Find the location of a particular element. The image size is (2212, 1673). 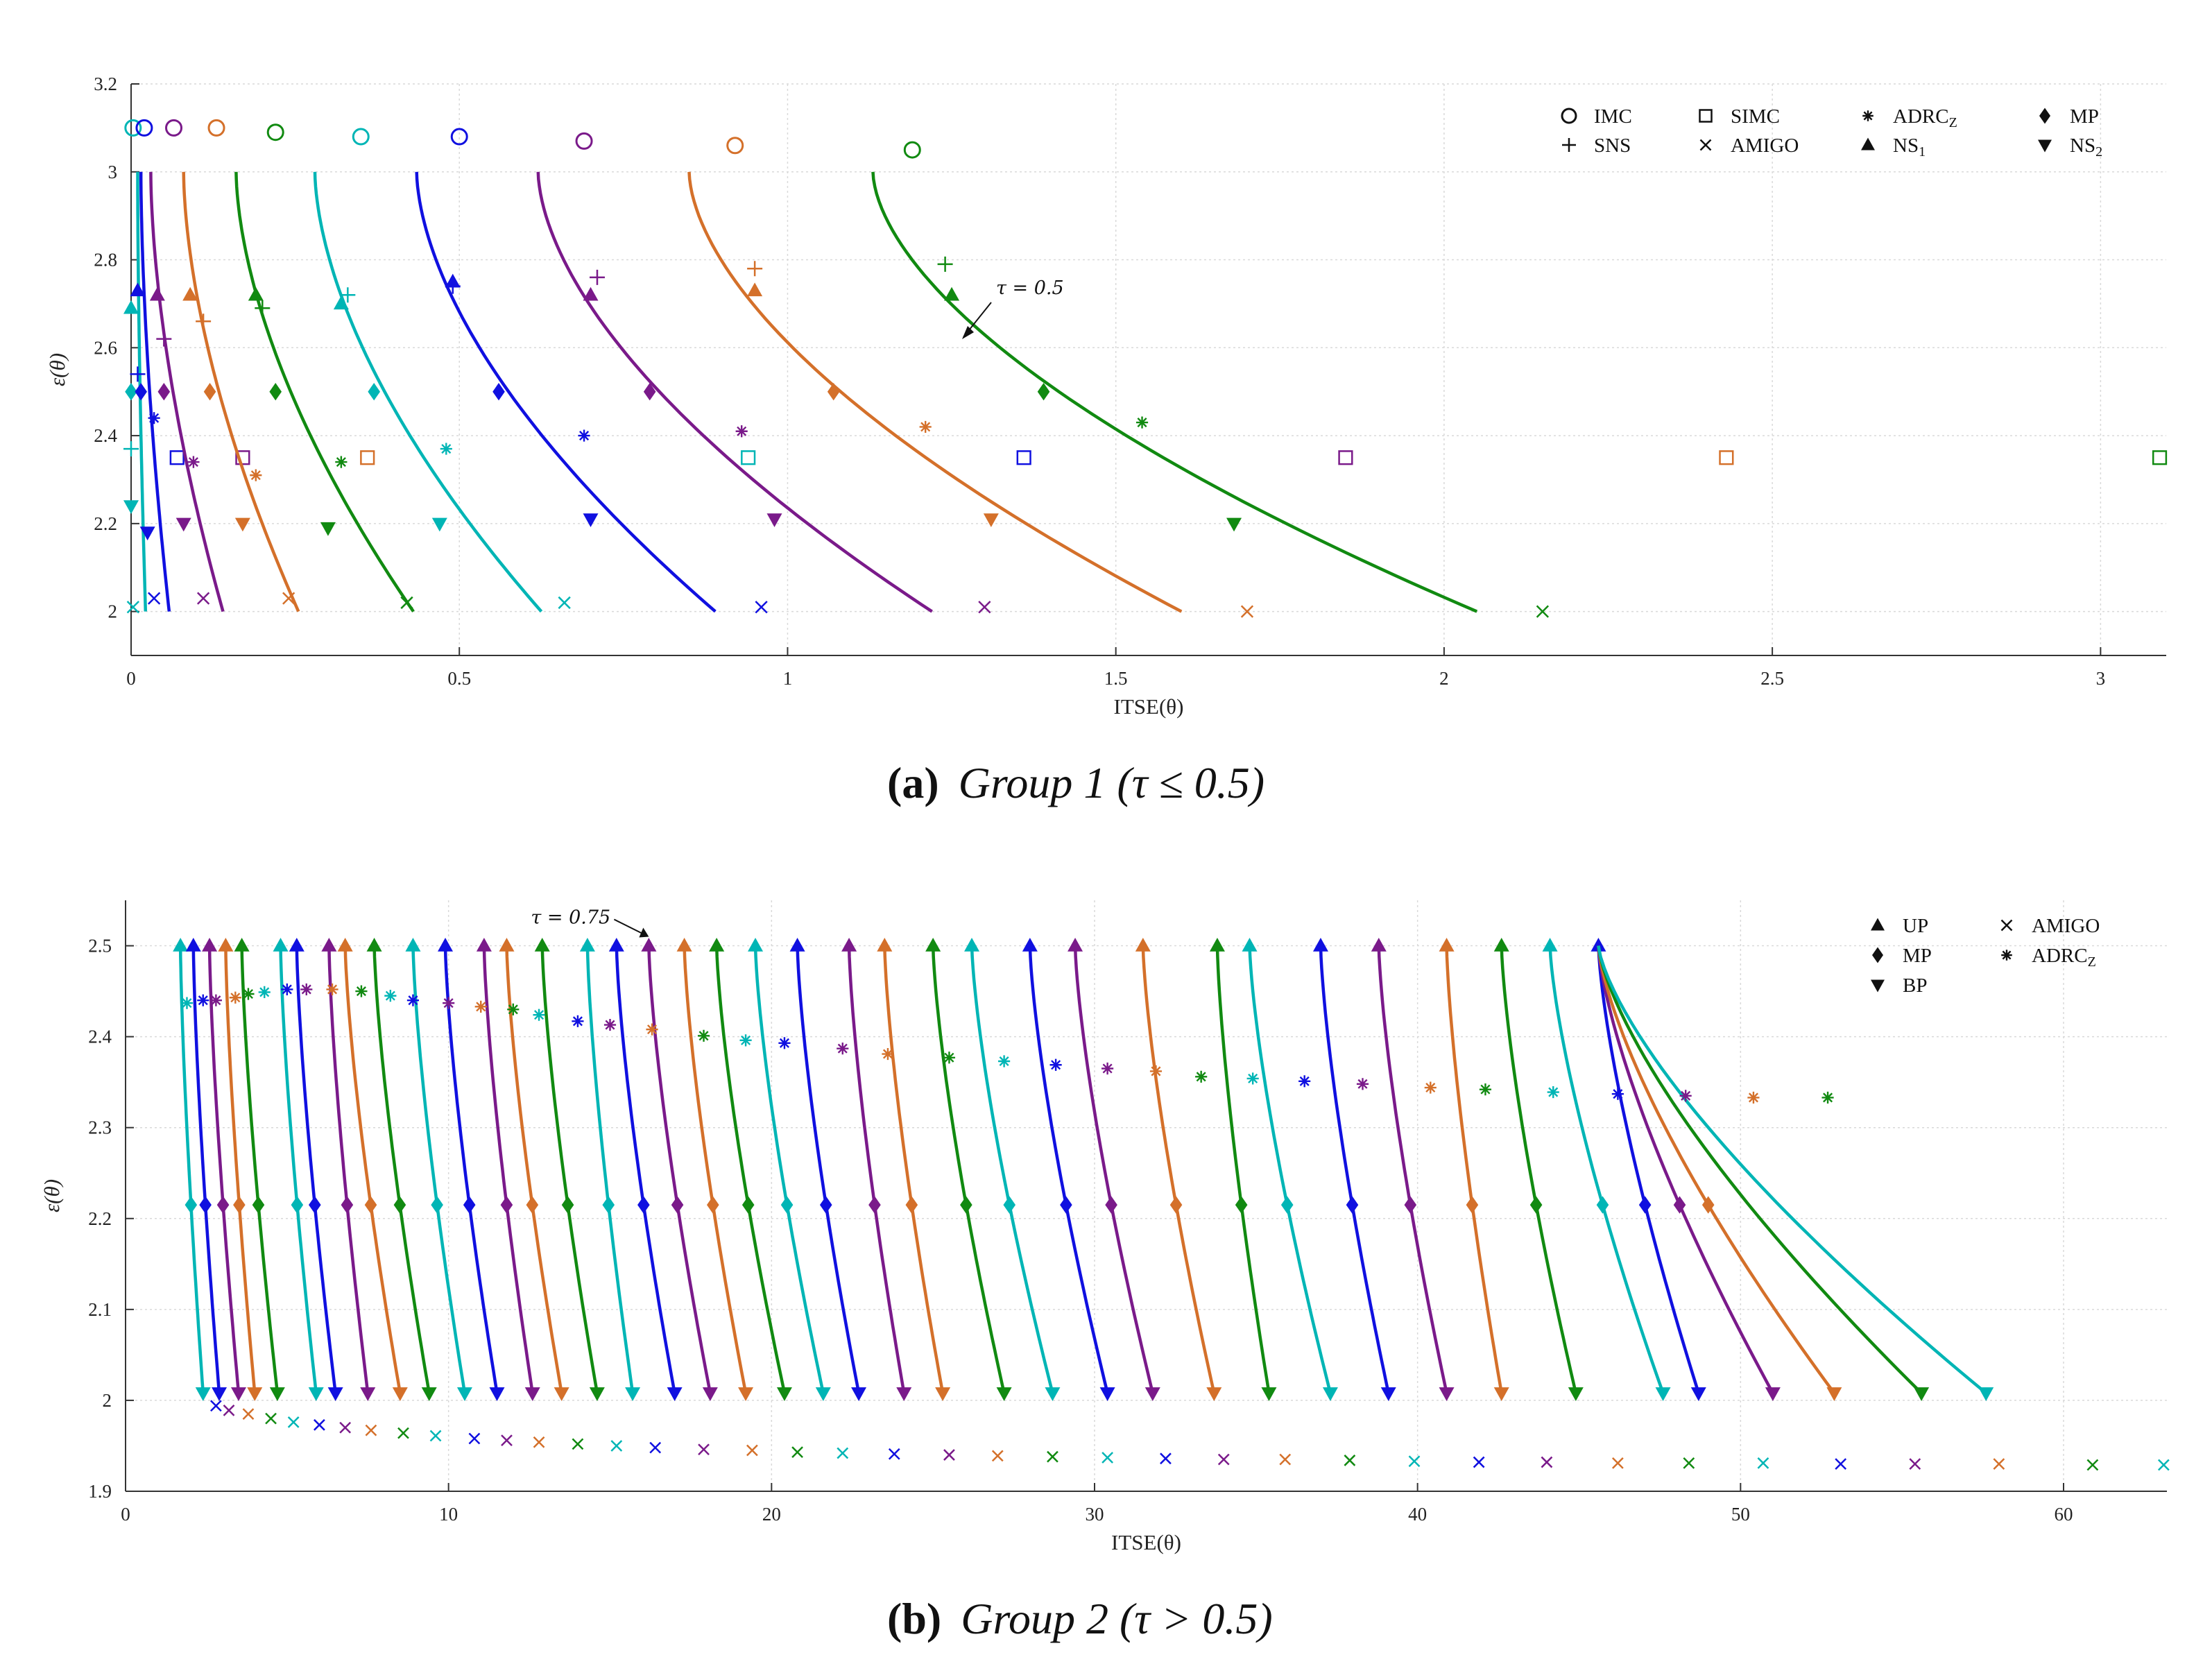

tau-annotation-b: τ = 0.75 is located at coordinates (570, 918).